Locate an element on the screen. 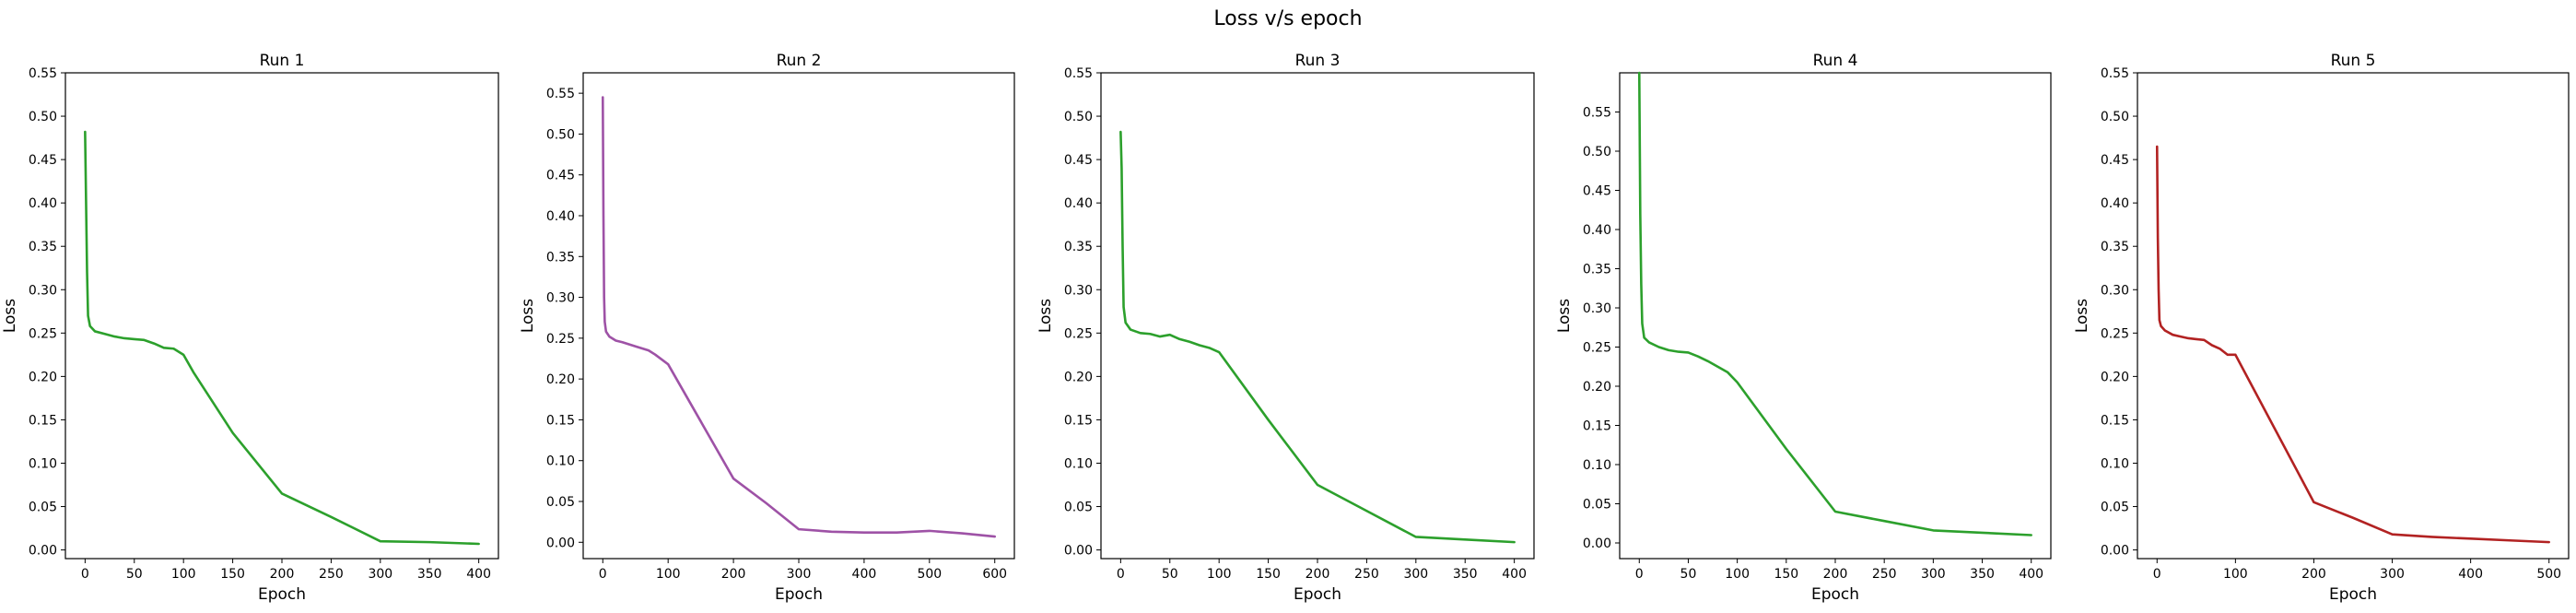 This screenshot has width=2576, height=613. x-tick-label: 50 is located at coordinates (134, 574).